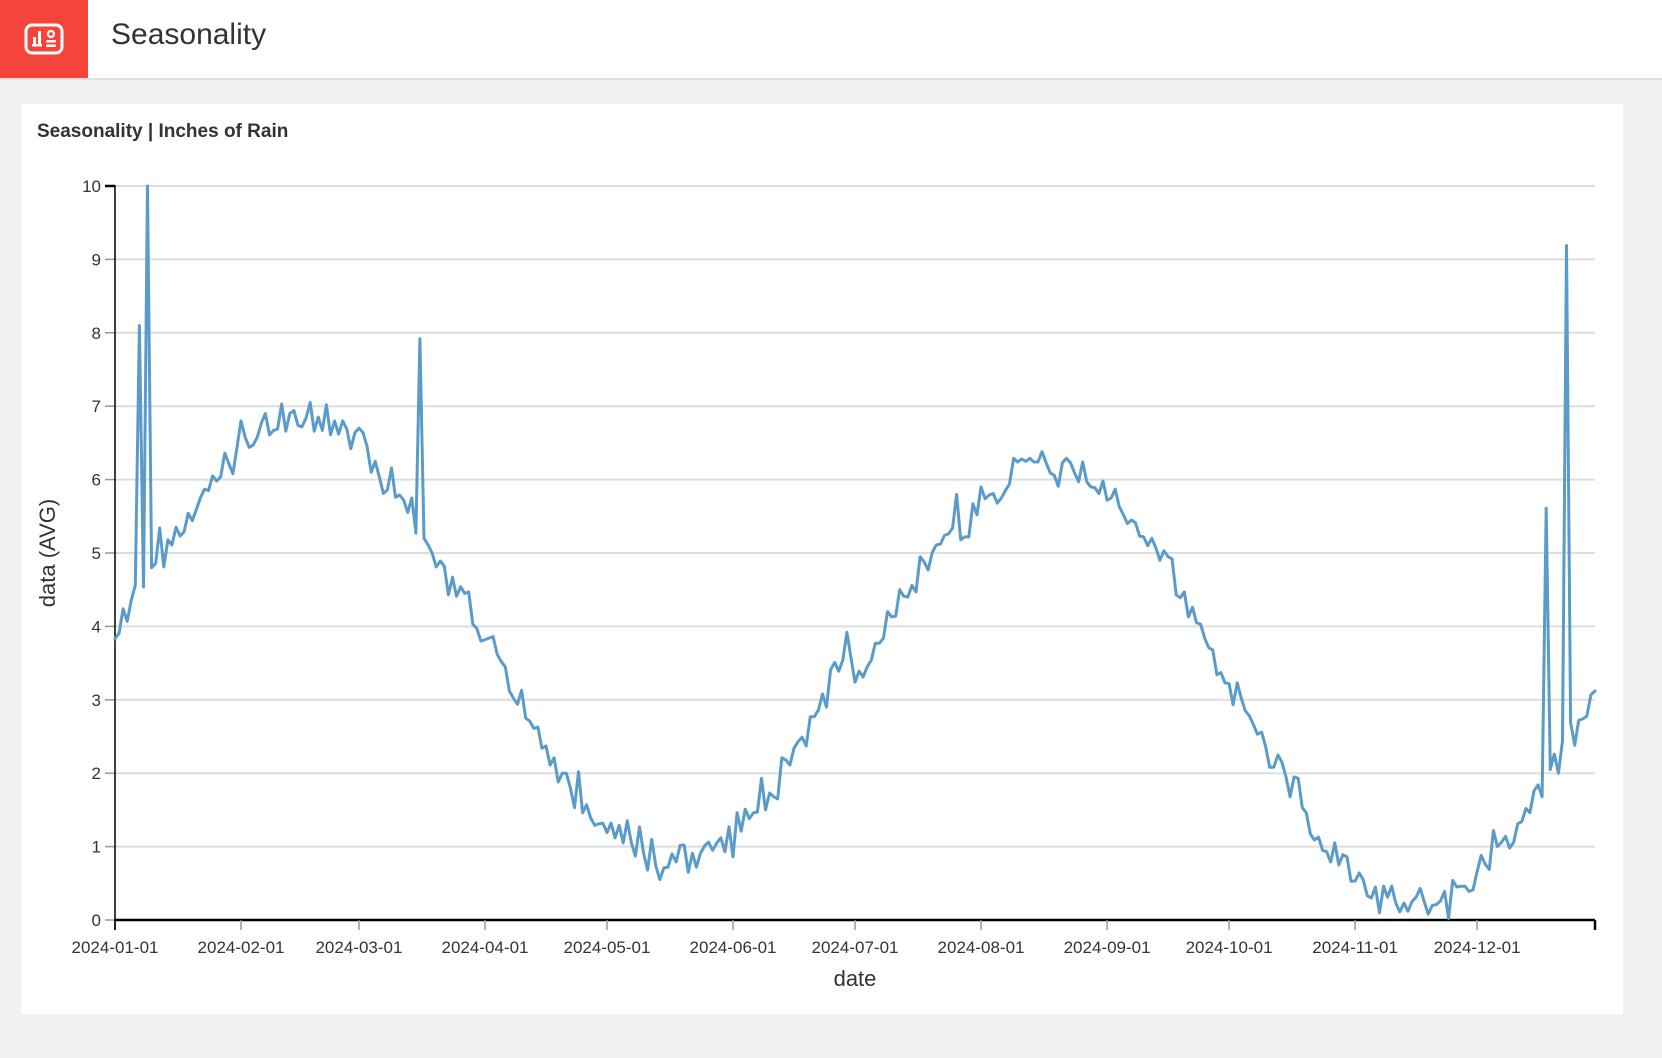  What do you see at coordinates (241, 947) in the screenshot?
I see `x-tick-label: 2024-02-01` at bounding box center [241, 947].